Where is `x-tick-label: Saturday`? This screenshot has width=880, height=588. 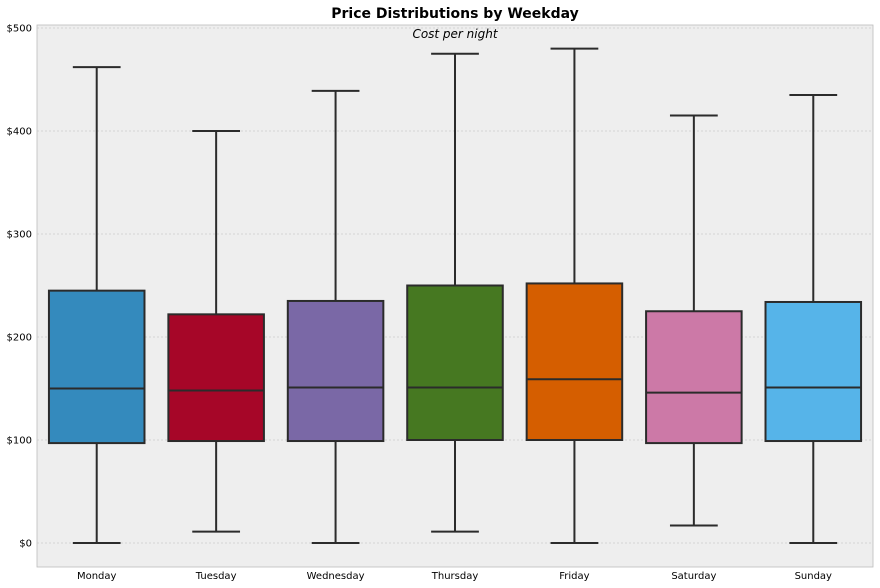
x-tick-label: Saturday is located at coordinates (693, 576).